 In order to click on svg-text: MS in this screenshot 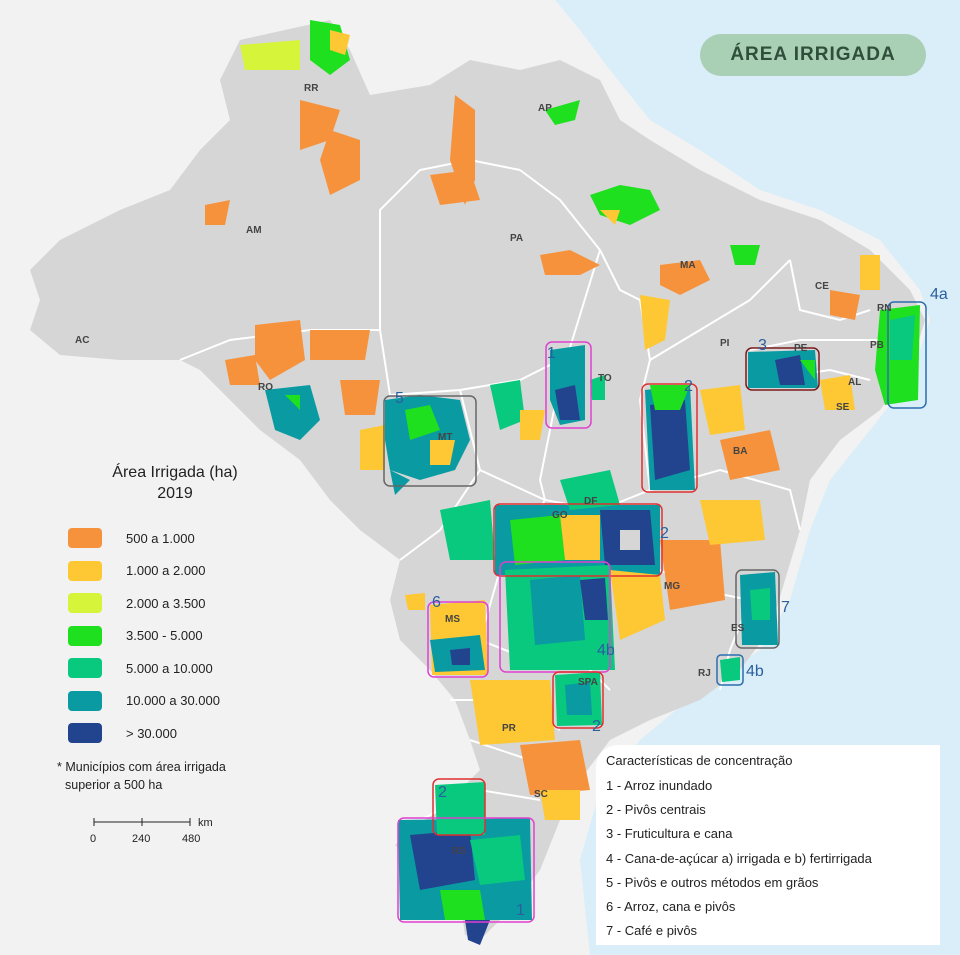, I will do `click(452, 619)`.